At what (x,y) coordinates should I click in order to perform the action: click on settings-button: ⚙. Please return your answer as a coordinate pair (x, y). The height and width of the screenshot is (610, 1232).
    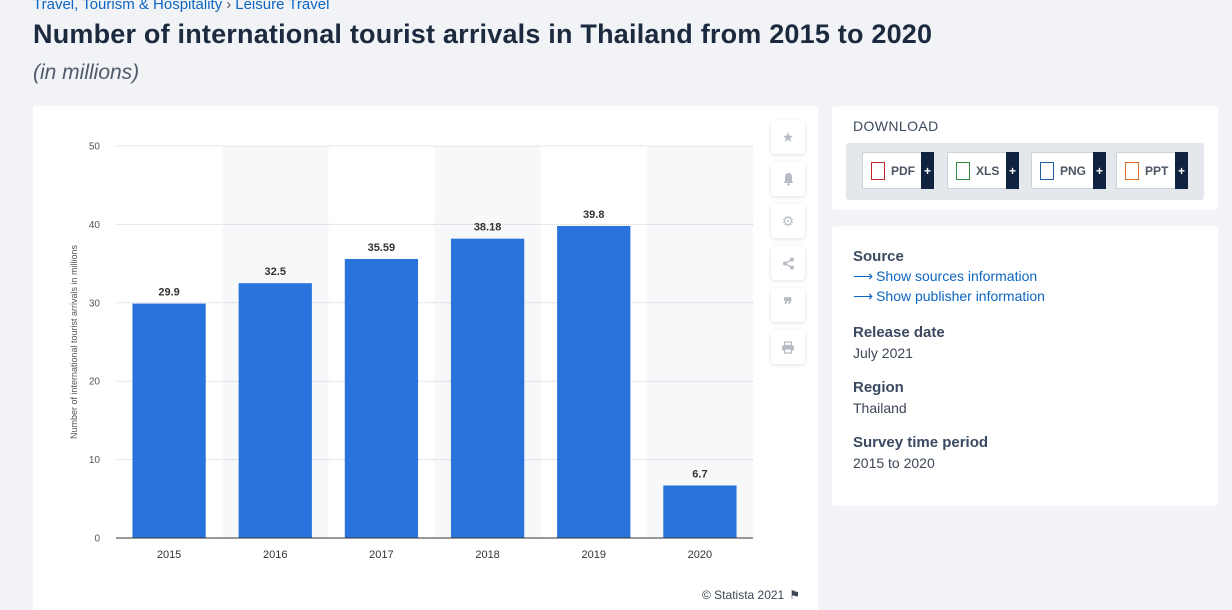
    Looking at the image, I should click on (788, 221).